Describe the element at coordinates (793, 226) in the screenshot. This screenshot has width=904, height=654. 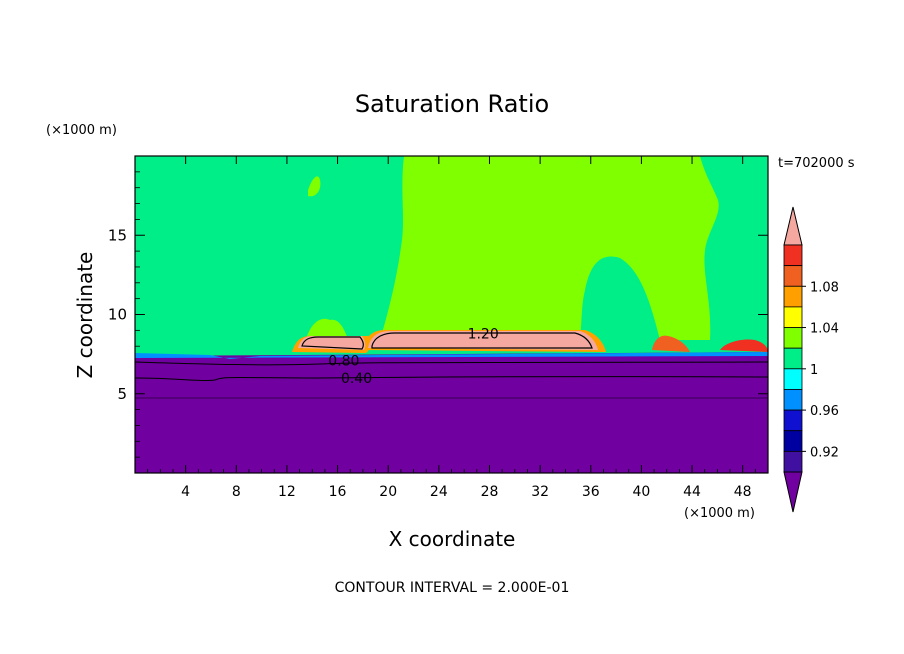
I see `colorbar-top-arrow` at that location.